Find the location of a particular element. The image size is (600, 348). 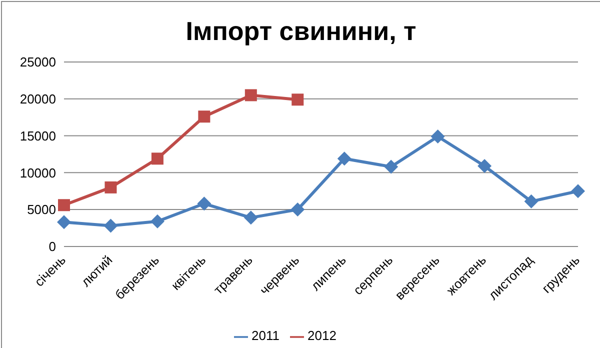

y-tick-label: 15000 is located at coordinates (38, 136).